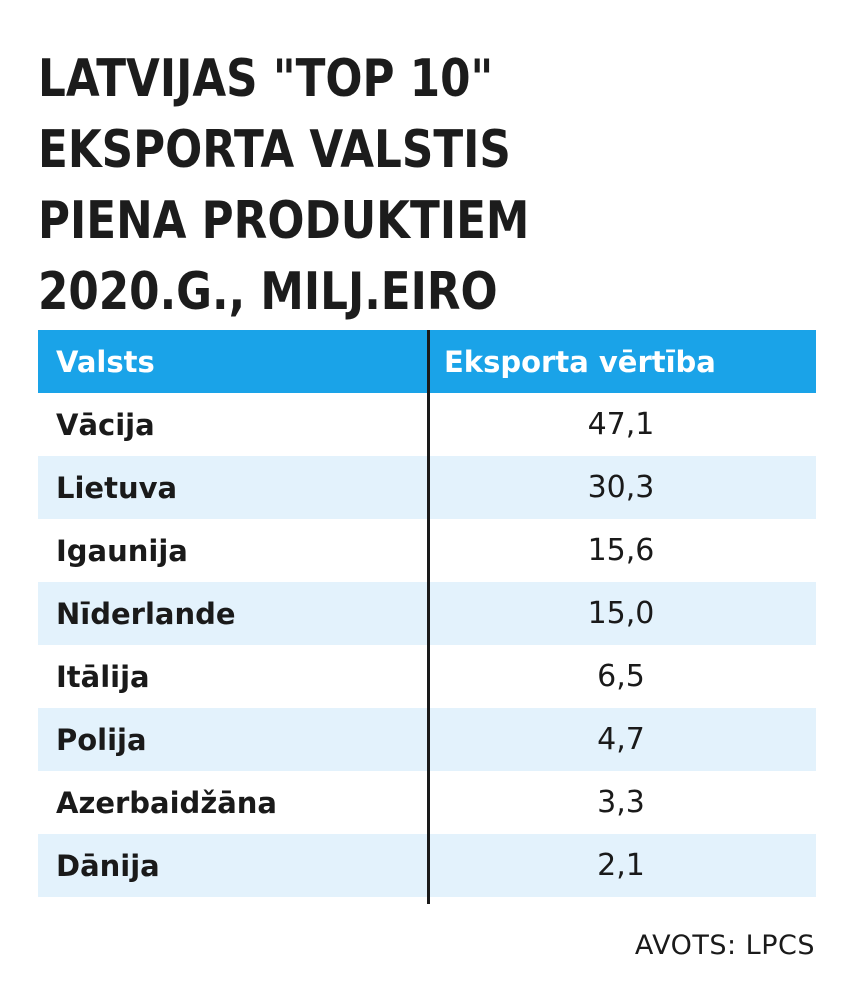 The image size is (861, 1000). What do you see at coordinates (621, 487) in the screenshot?
I see `row-value: 30,3` at bounding box center [621, 487].